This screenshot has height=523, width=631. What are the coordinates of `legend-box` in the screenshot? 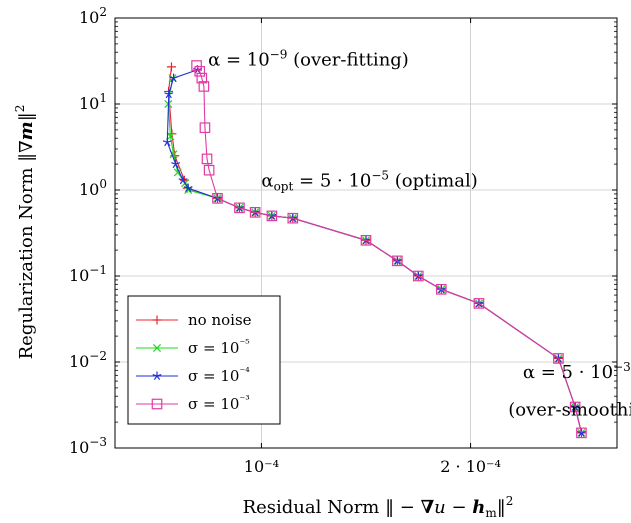 It's located at (204, 360).